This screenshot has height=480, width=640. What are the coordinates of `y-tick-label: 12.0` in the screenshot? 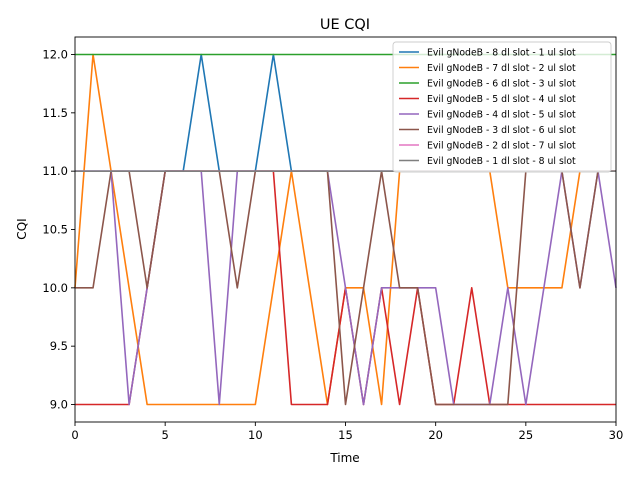 It's located at (55, 55).